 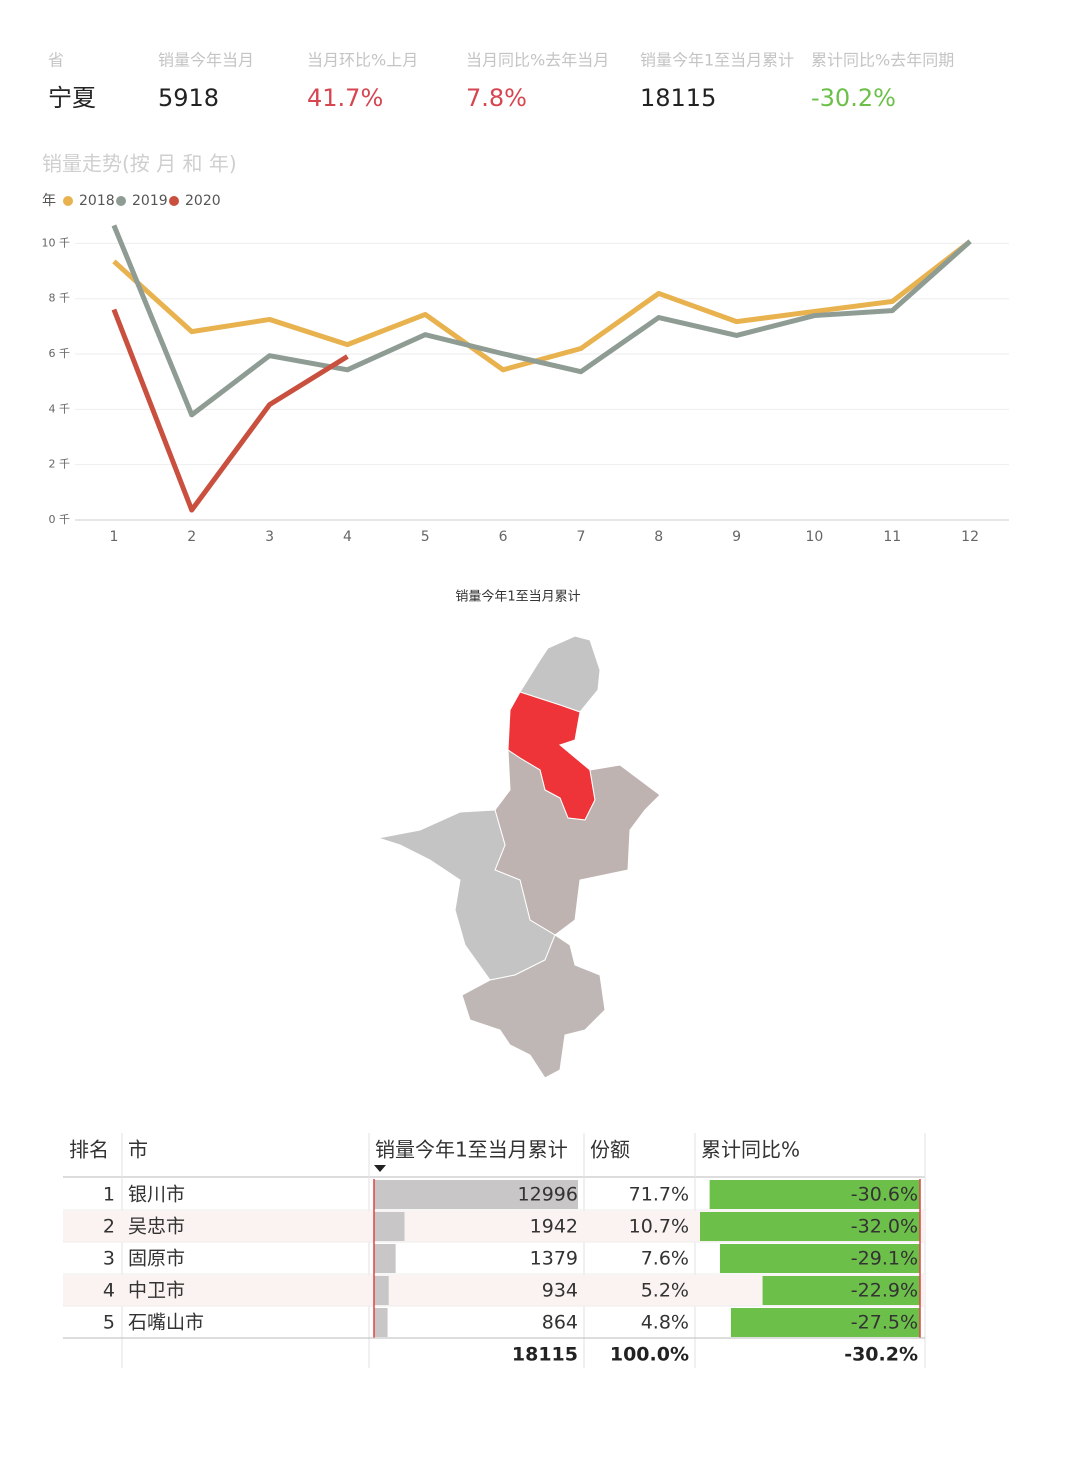 I want to click on kpi-value: 41.7%, so click(x=345, y=98).